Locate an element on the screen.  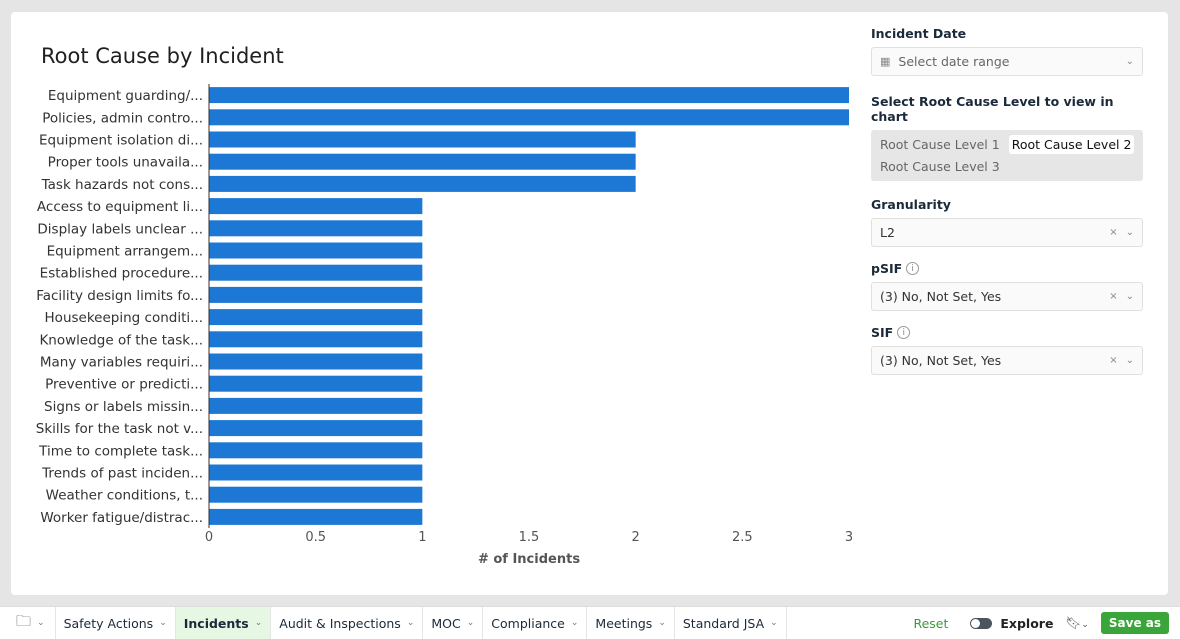
tab-meetings: Meetings ⌄ is located at coordinates (631, 623).